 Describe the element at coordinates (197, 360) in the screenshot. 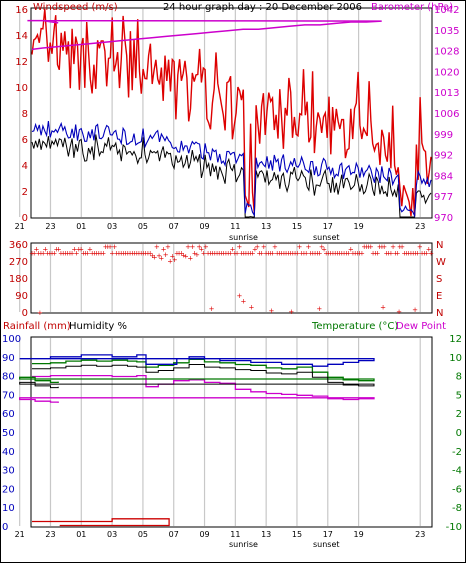

I see `humidity-line` at that location.